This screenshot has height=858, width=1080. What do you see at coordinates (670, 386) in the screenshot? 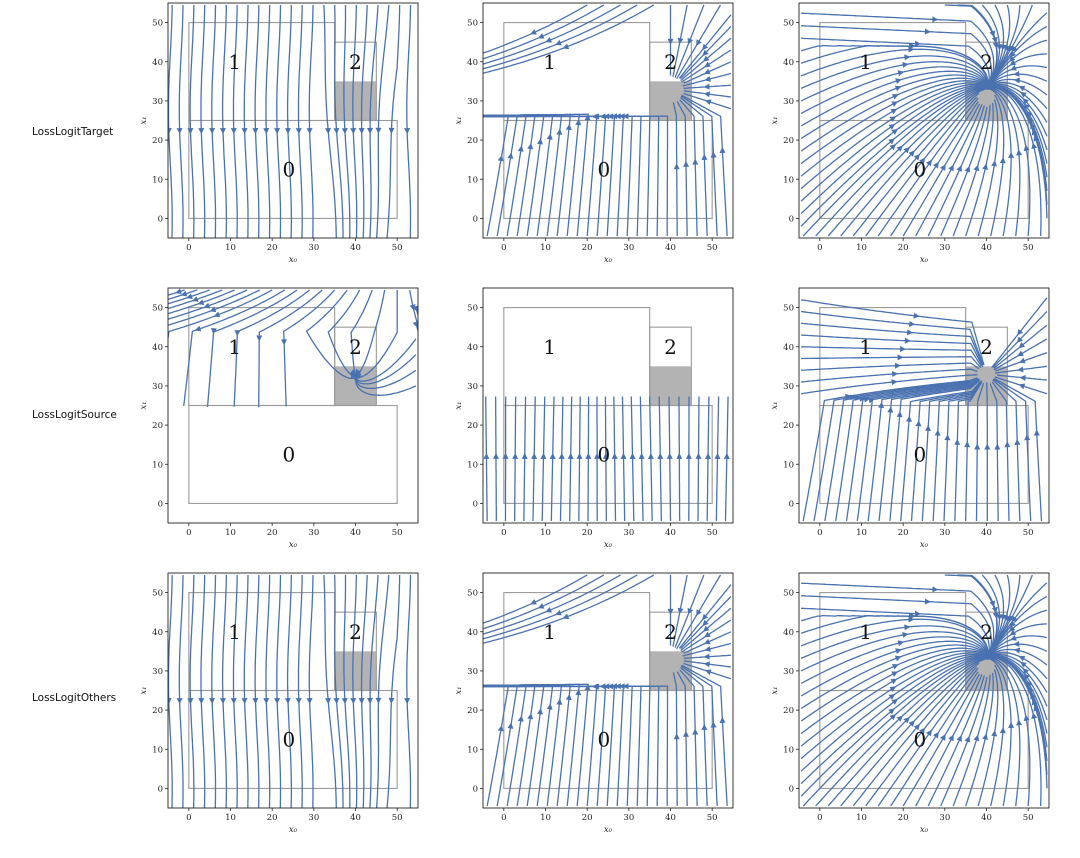
I see `shaded-region` at bounding box center [670, 386].